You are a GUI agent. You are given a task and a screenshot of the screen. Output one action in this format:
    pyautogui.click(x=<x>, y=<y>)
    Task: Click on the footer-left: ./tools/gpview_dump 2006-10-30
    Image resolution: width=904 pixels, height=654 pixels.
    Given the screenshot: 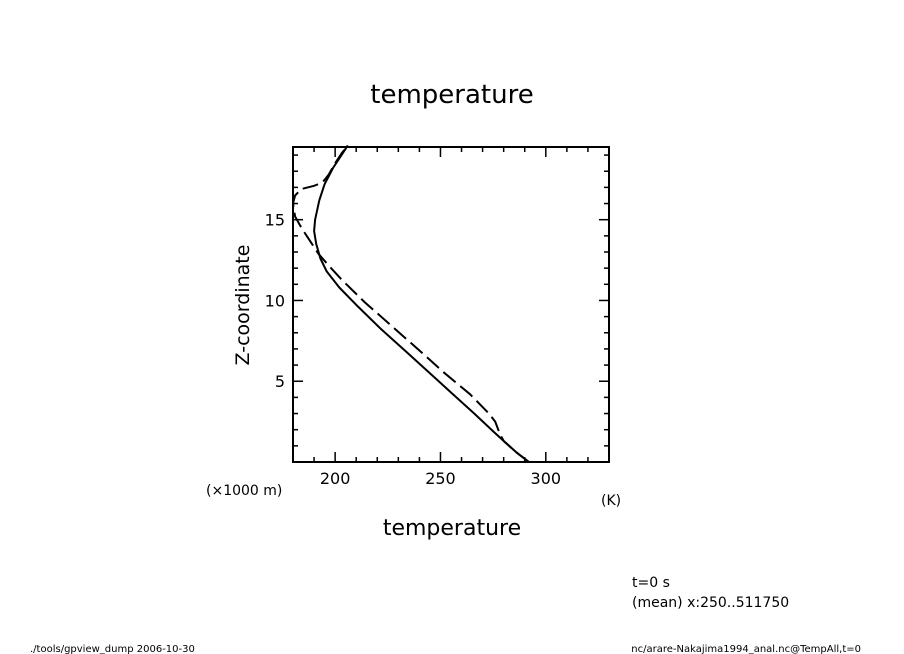 What is the action you would take?
    pyautogui.click(x=112, y=649)
    